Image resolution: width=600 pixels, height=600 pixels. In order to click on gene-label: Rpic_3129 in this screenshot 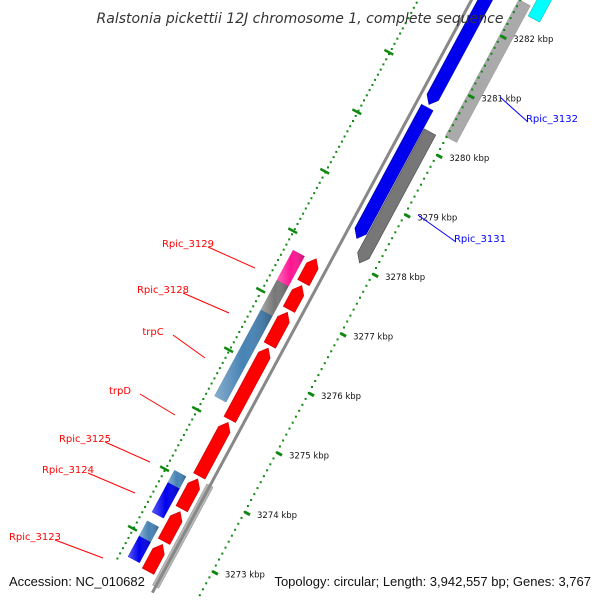, I will do `click(188, 244)`.